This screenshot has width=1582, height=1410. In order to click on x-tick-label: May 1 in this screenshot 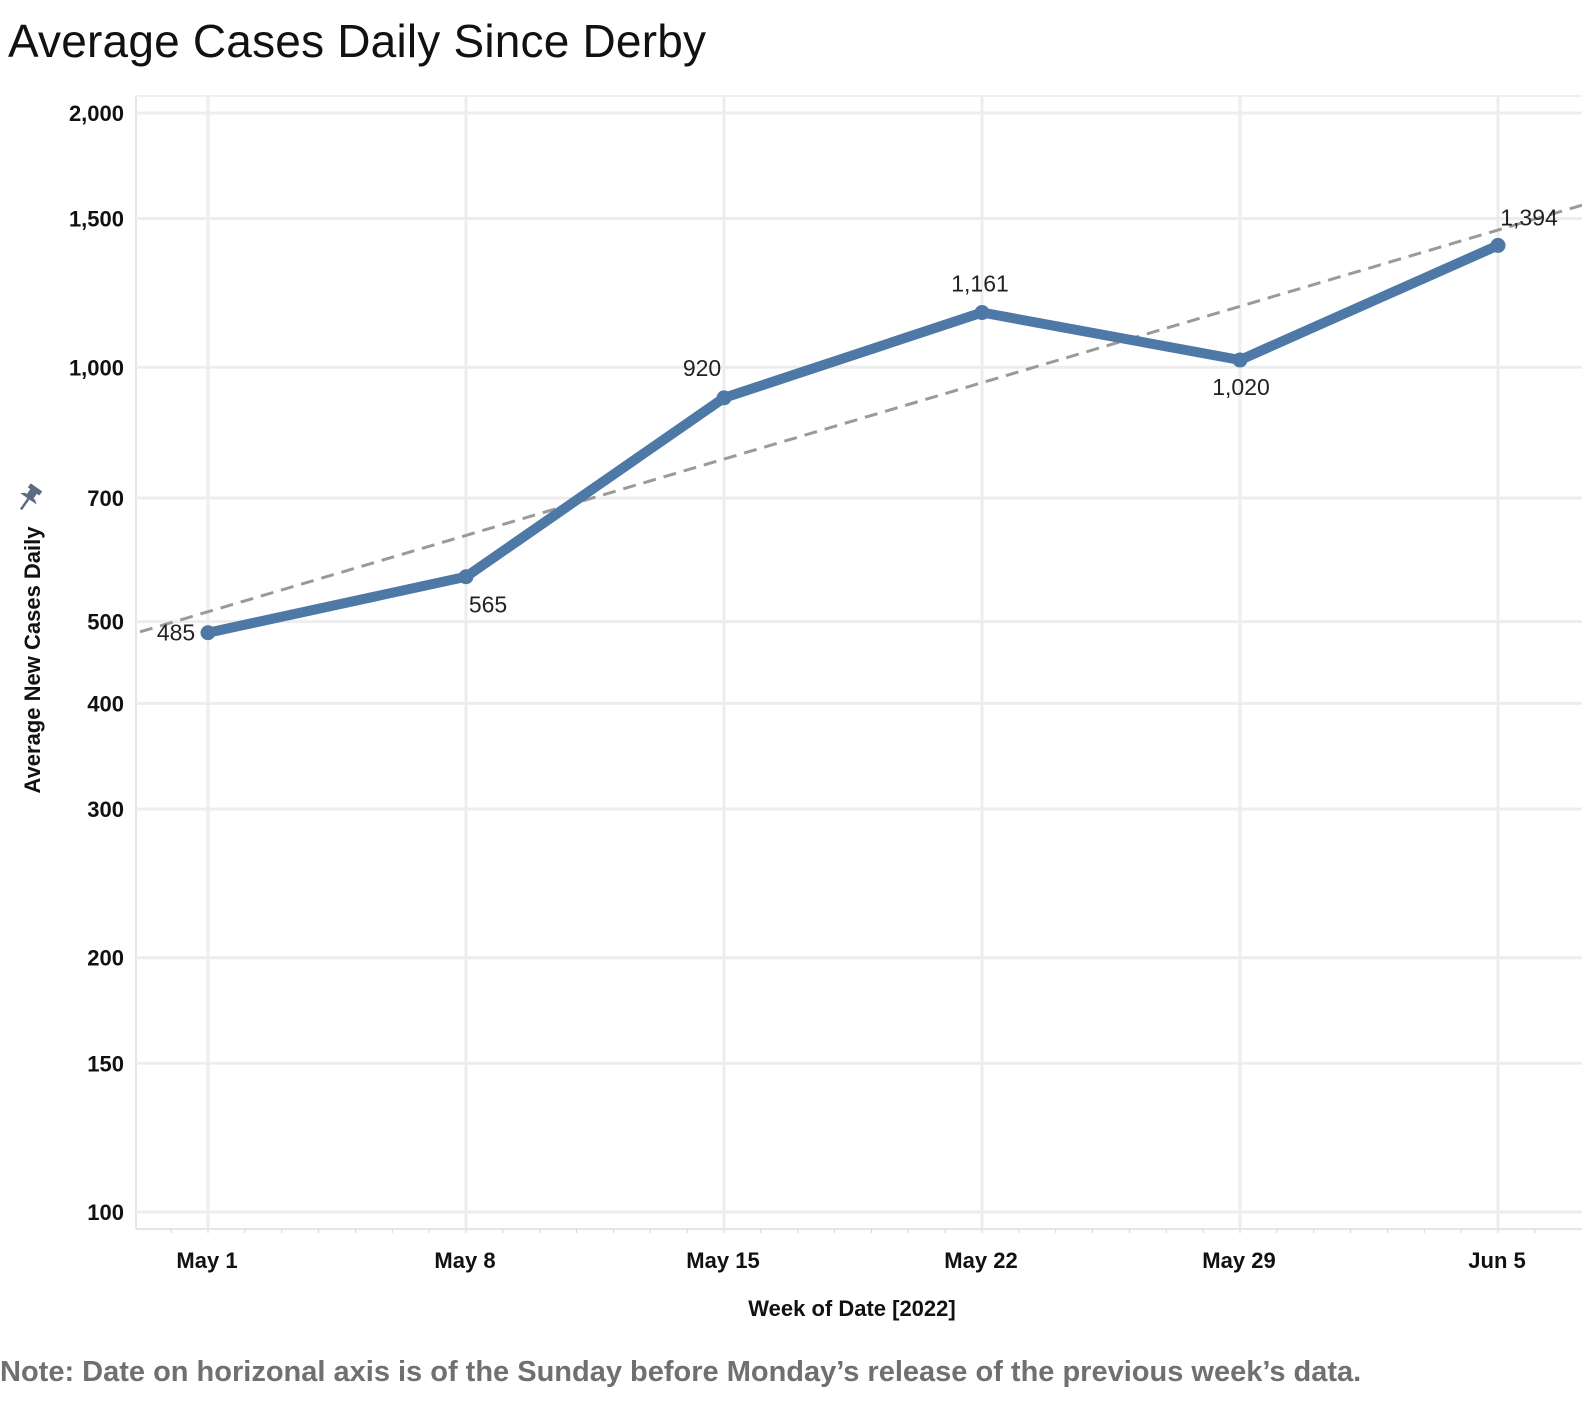, I will do `click(206, 1260)`.